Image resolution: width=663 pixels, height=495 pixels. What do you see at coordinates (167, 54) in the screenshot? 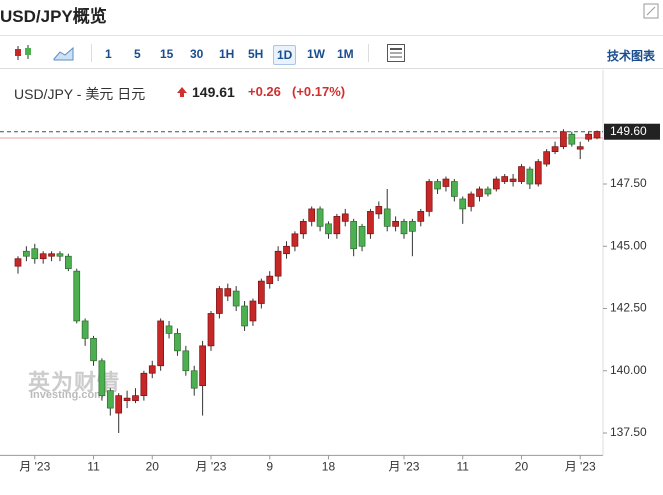
I see `interval: 15` at bounding box center [167, 54].